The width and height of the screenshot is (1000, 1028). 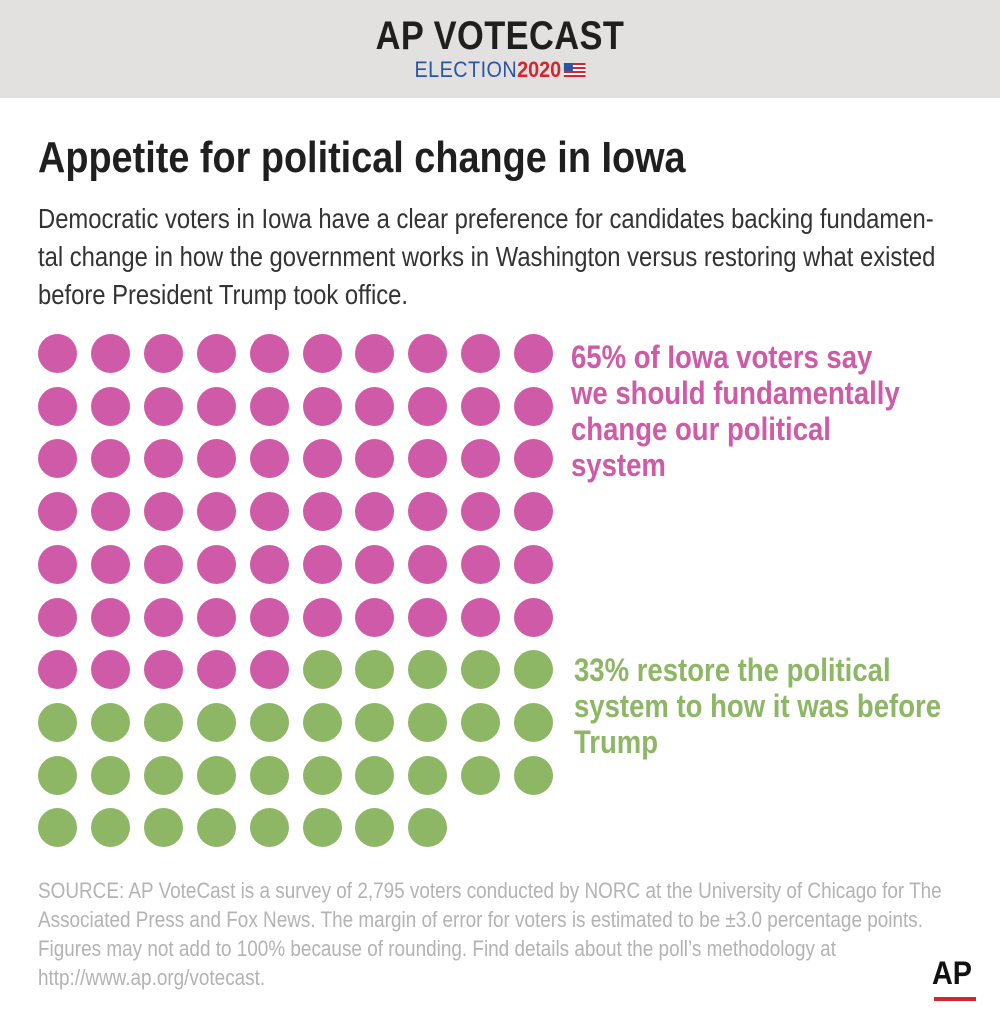 What do you see at coordinates (539, 69) in the screenshot?
I see `brand-year: 2020` at bounding box center [539, 69].